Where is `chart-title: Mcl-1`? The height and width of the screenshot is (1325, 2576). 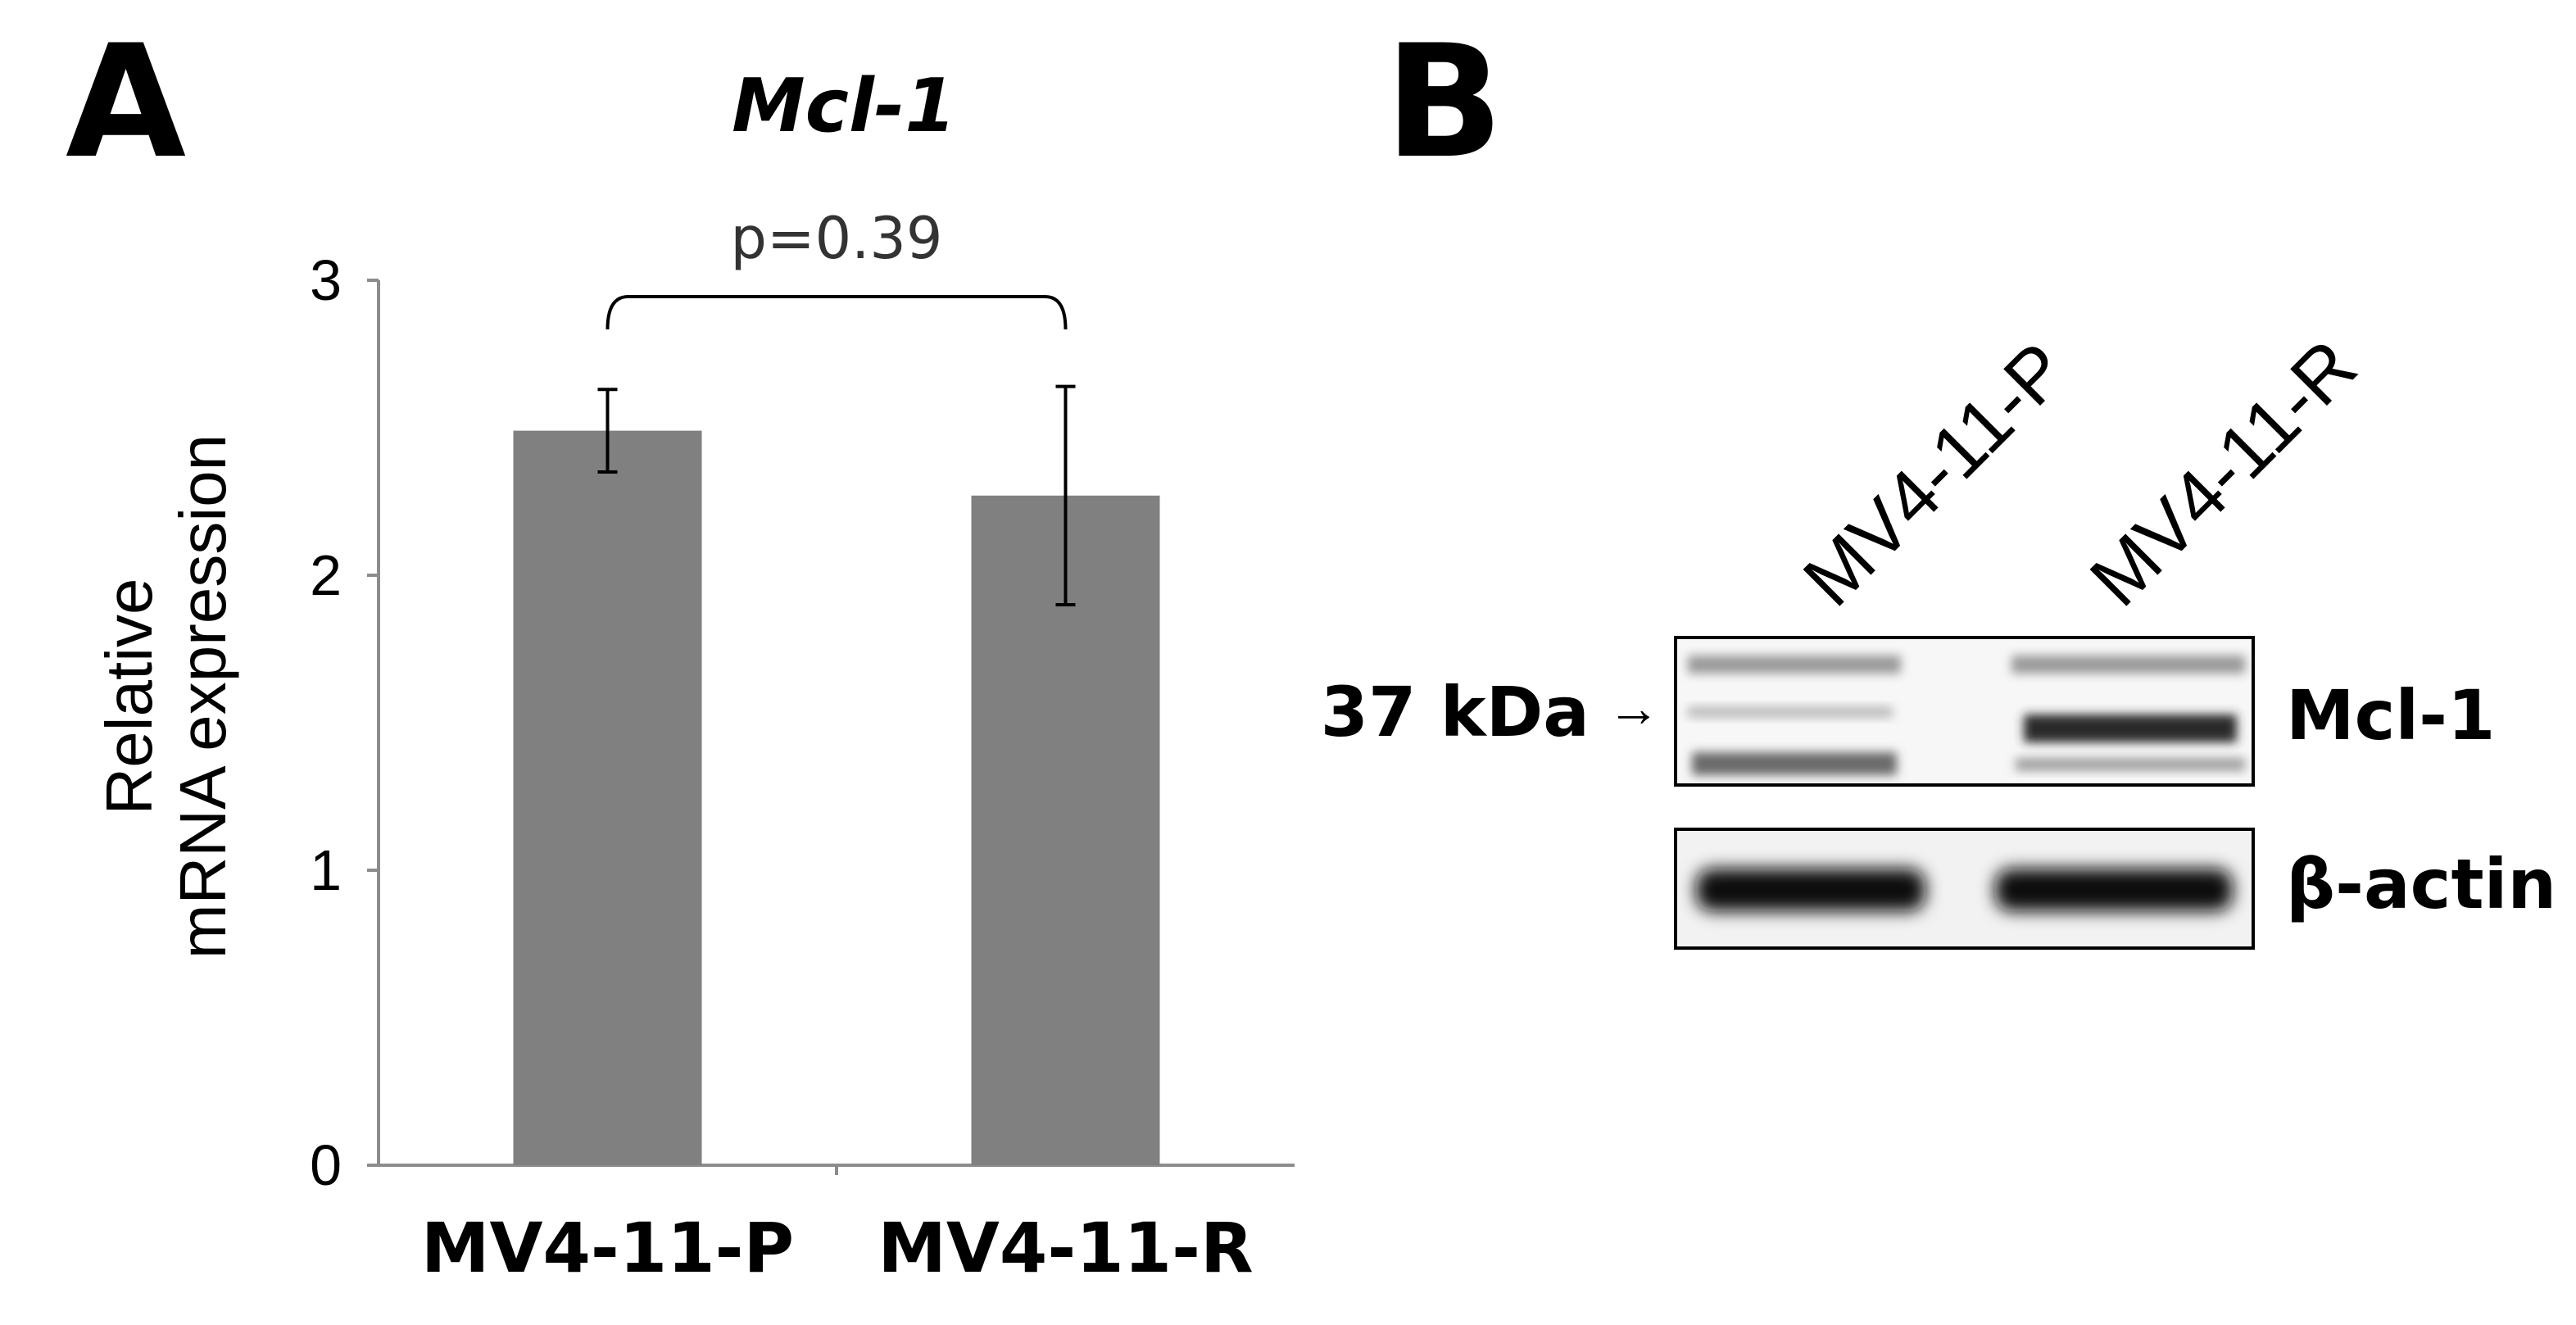 chart-title: Mcl-1 is located at coordinates (844, 106).